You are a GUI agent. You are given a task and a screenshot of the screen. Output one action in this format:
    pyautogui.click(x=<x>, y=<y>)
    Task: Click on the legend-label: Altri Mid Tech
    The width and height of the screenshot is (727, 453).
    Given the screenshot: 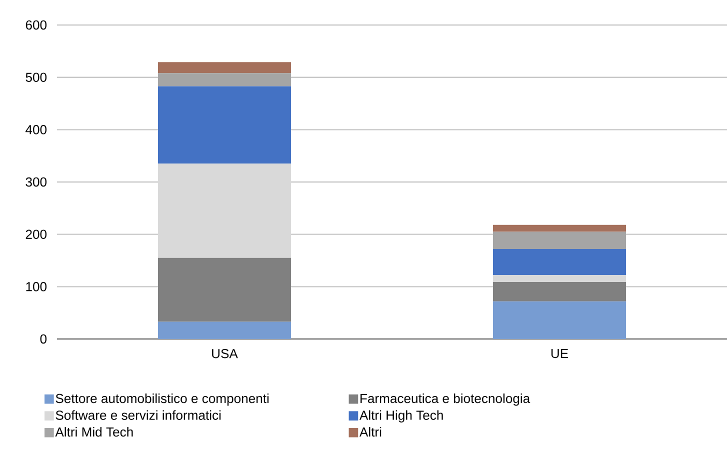 What is the action you would take?
    pyautogui.click(x=94, y=432)
    